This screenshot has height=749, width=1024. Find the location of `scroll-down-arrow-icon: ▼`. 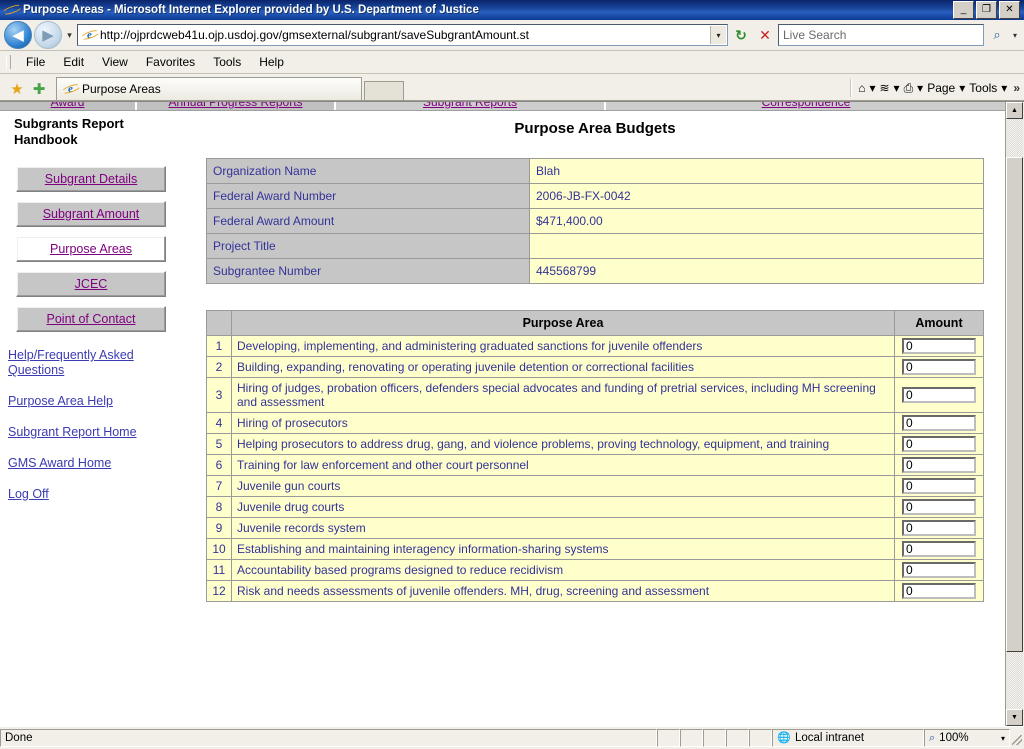

scroll-down-arrow-icon: ▼ is located at coordinates (1014, 717).